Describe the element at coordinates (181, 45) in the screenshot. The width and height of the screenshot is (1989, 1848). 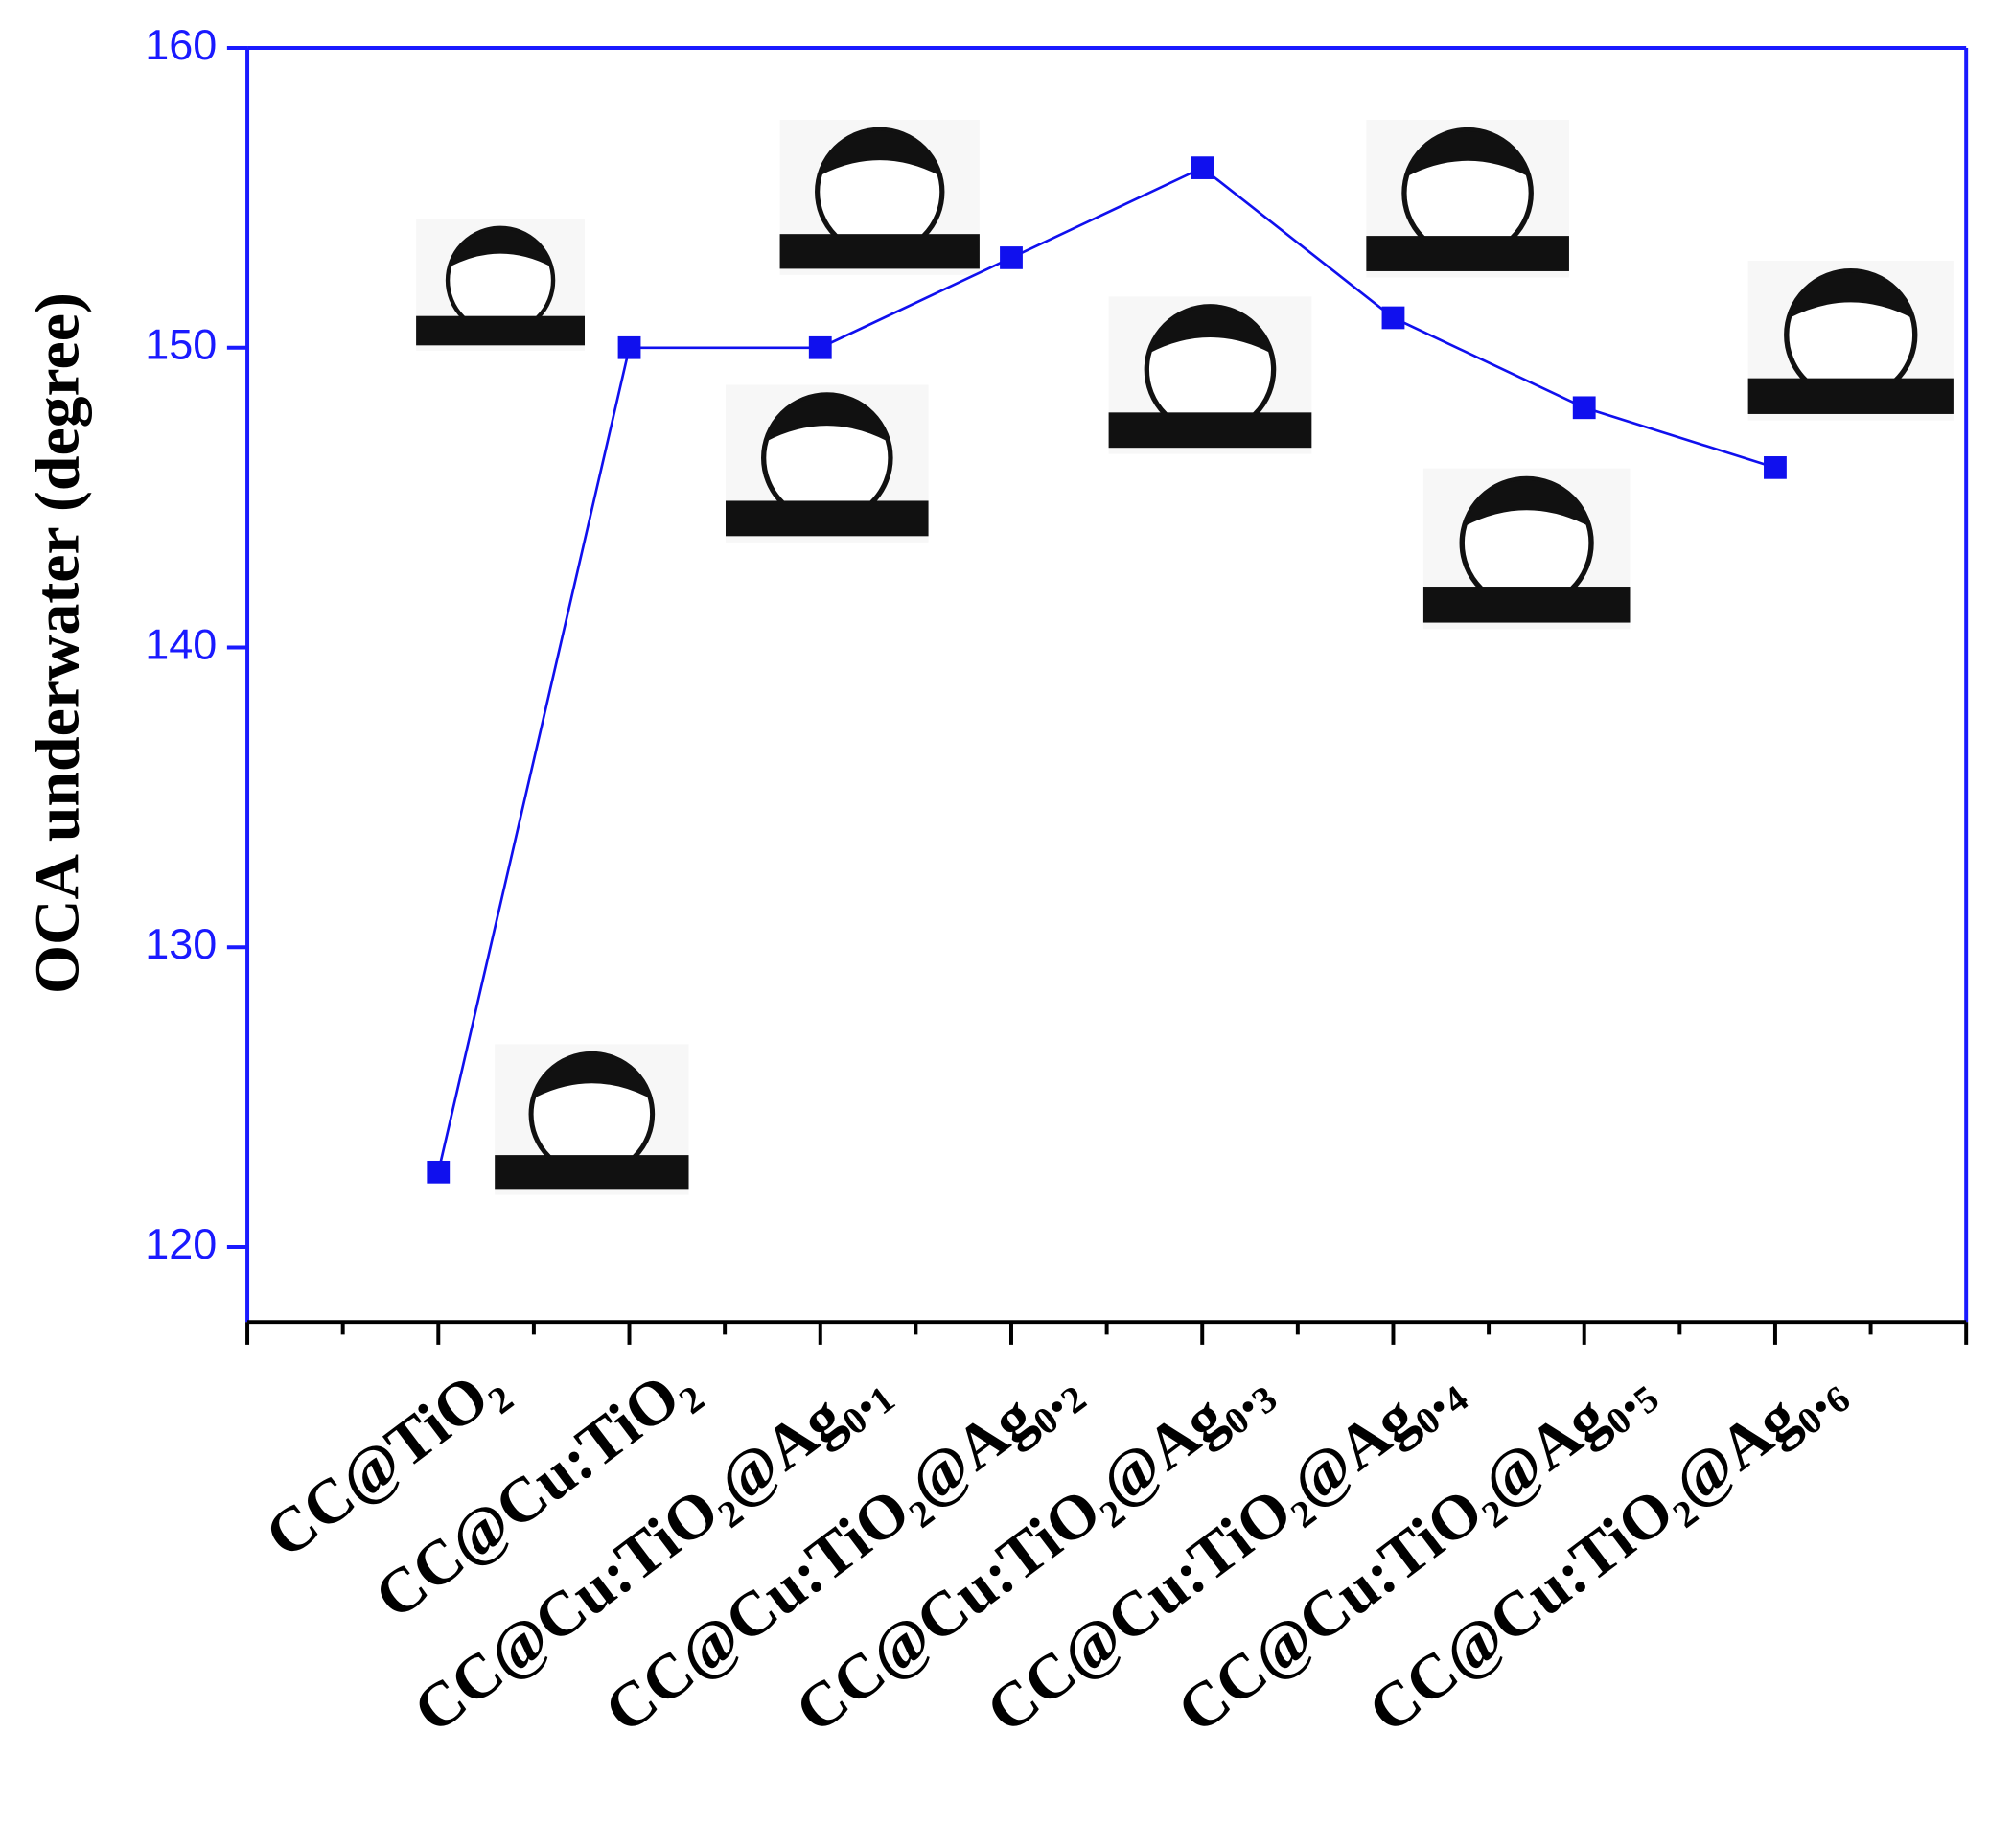
I see `y-tick-label: 160` at that location.